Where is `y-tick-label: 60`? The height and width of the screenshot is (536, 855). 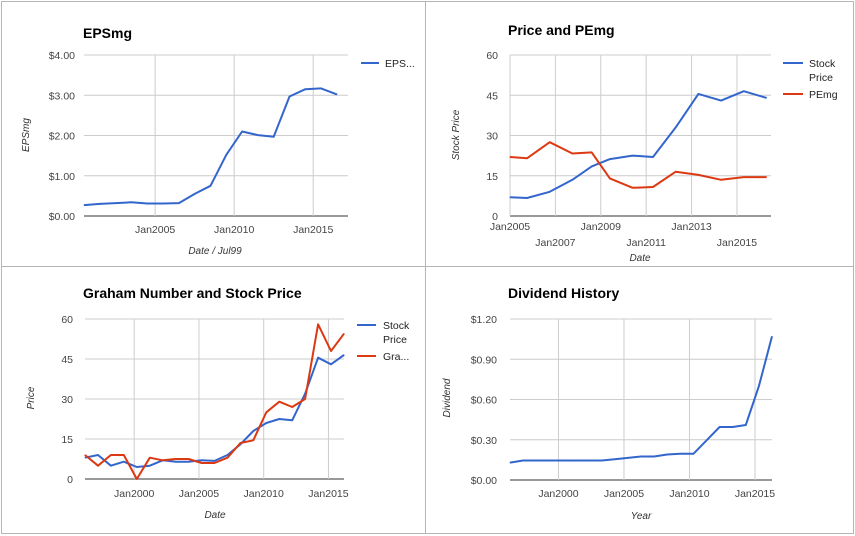 y-tick-label: 60 is located at coordinates (492, 56).